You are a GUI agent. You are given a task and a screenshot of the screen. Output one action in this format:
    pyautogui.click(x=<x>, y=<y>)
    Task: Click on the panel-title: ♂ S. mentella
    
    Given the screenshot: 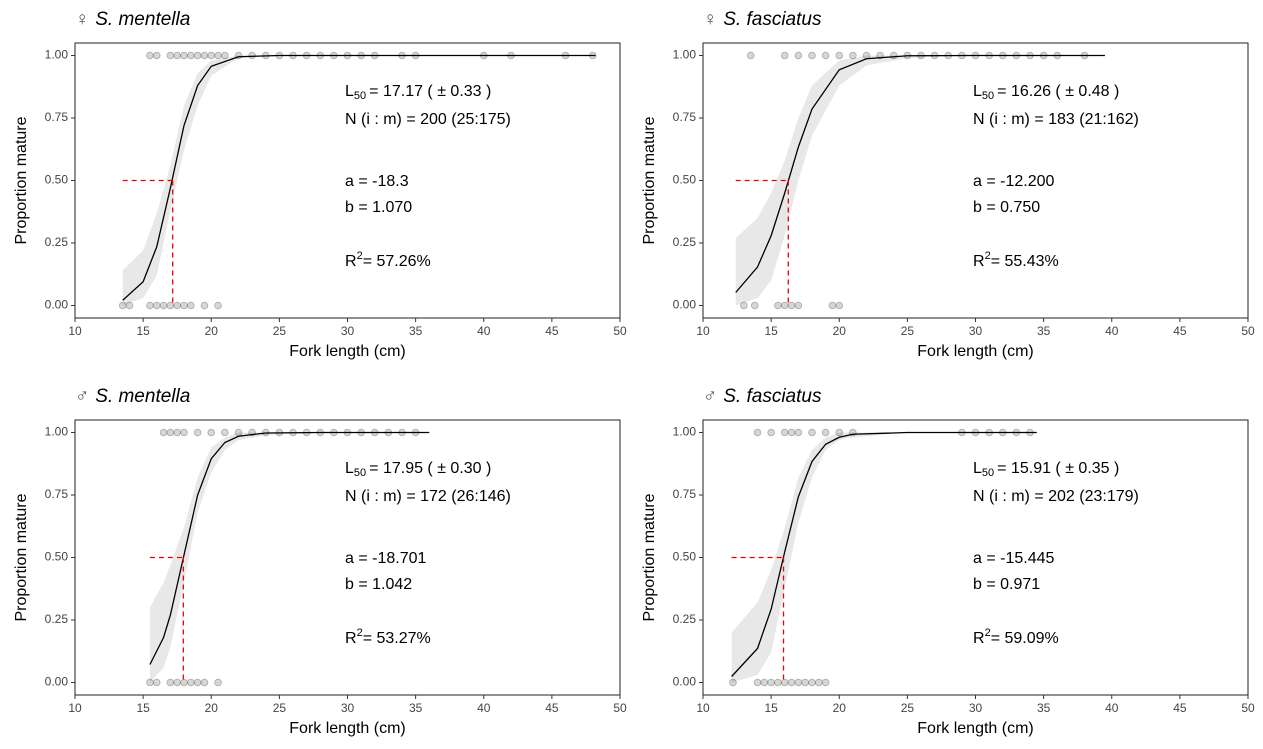 What is the action you would take?
    pyautogui.click(x=132, y=396)
    